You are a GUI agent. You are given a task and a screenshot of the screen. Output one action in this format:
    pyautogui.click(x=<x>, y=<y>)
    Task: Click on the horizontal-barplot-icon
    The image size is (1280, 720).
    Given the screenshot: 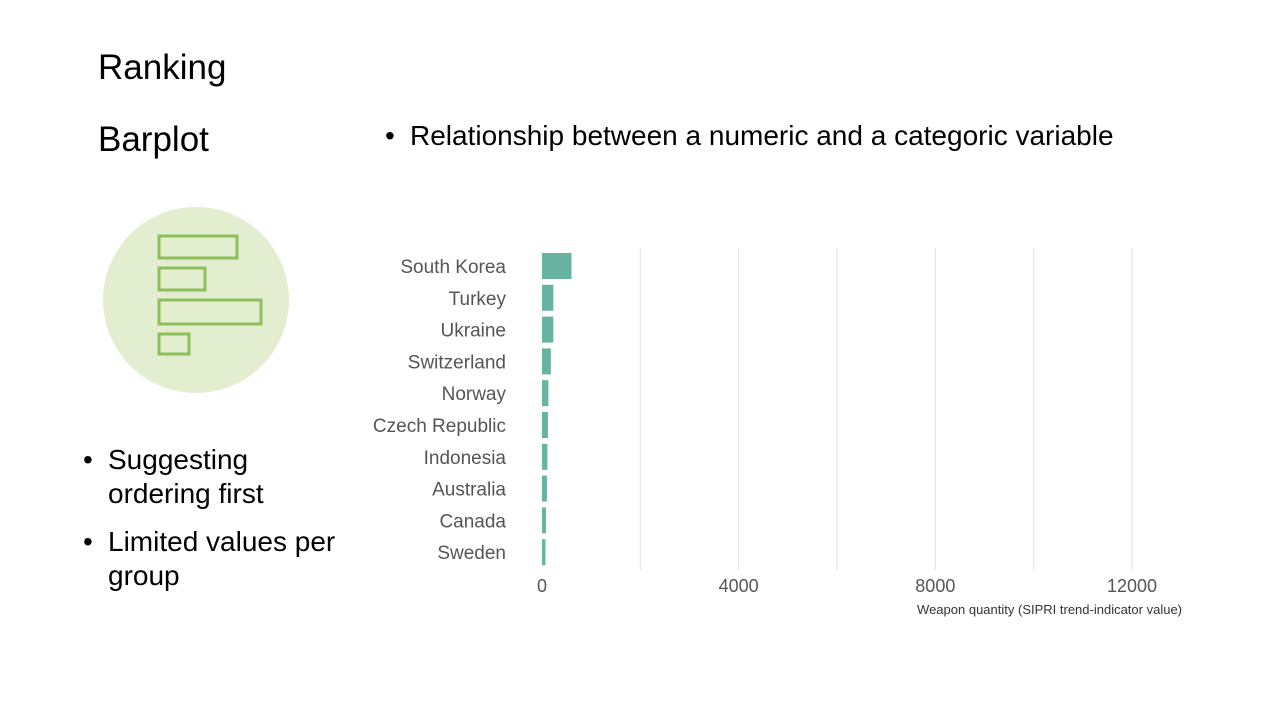 What is the action you would take?
    pyautogui.click(x=196, y=300)
    